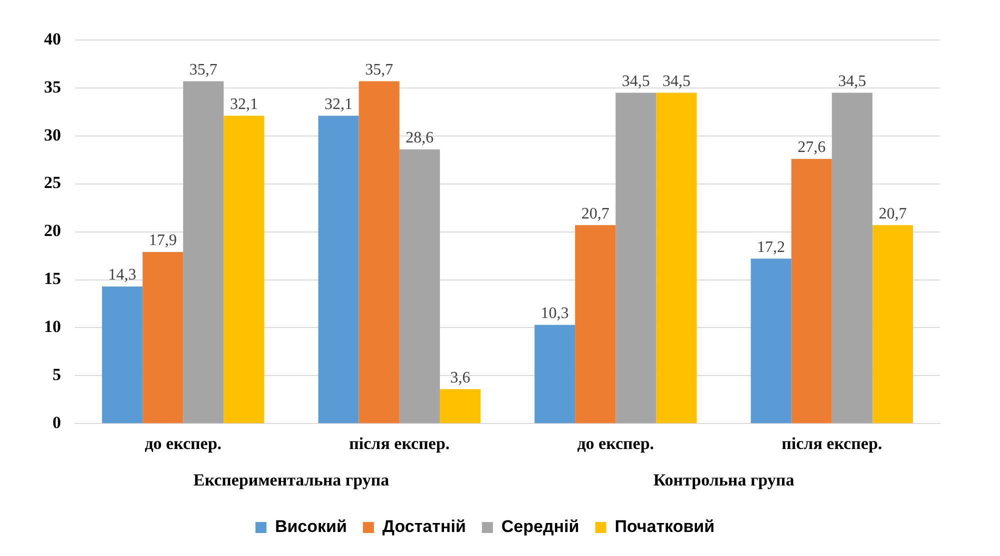 The image size is (1000, 556). What do you see at coordinates (52, 326) in the screenshot?
I see `y-tick-label: 10` at bounding box center [52, 326].